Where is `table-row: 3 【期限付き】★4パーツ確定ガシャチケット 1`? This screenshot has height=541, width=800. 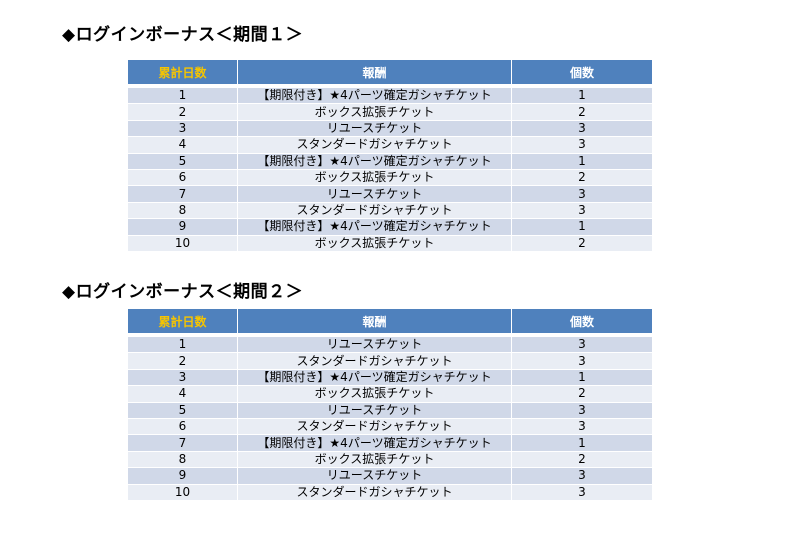
table-row: 3 【期限付き】★4パーツ確定ガシャチケット 1 is located at coordinates (390, 378).